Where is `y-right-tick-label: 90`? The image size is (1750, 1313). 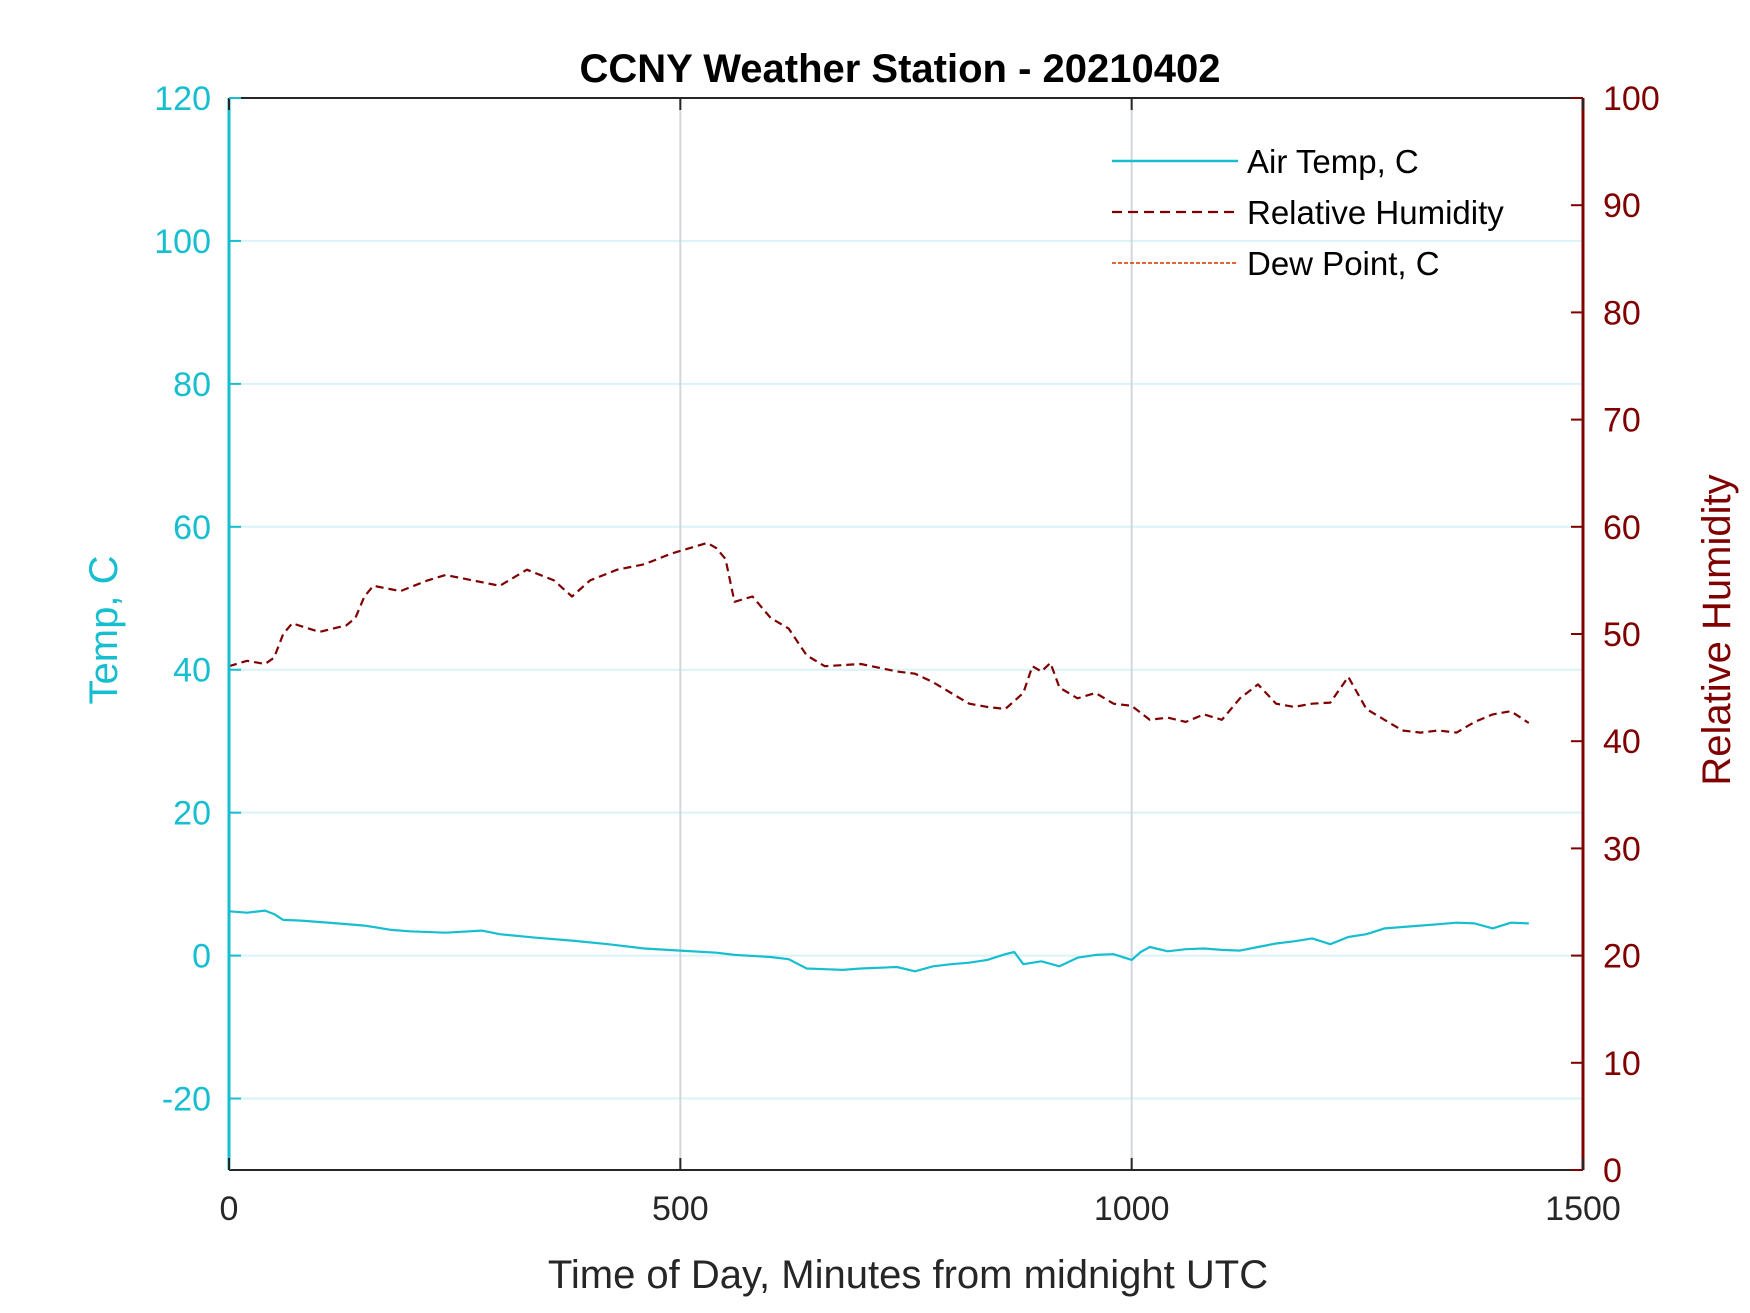 y-right-tick-label: 90 is located at coordinates (1622, 206).